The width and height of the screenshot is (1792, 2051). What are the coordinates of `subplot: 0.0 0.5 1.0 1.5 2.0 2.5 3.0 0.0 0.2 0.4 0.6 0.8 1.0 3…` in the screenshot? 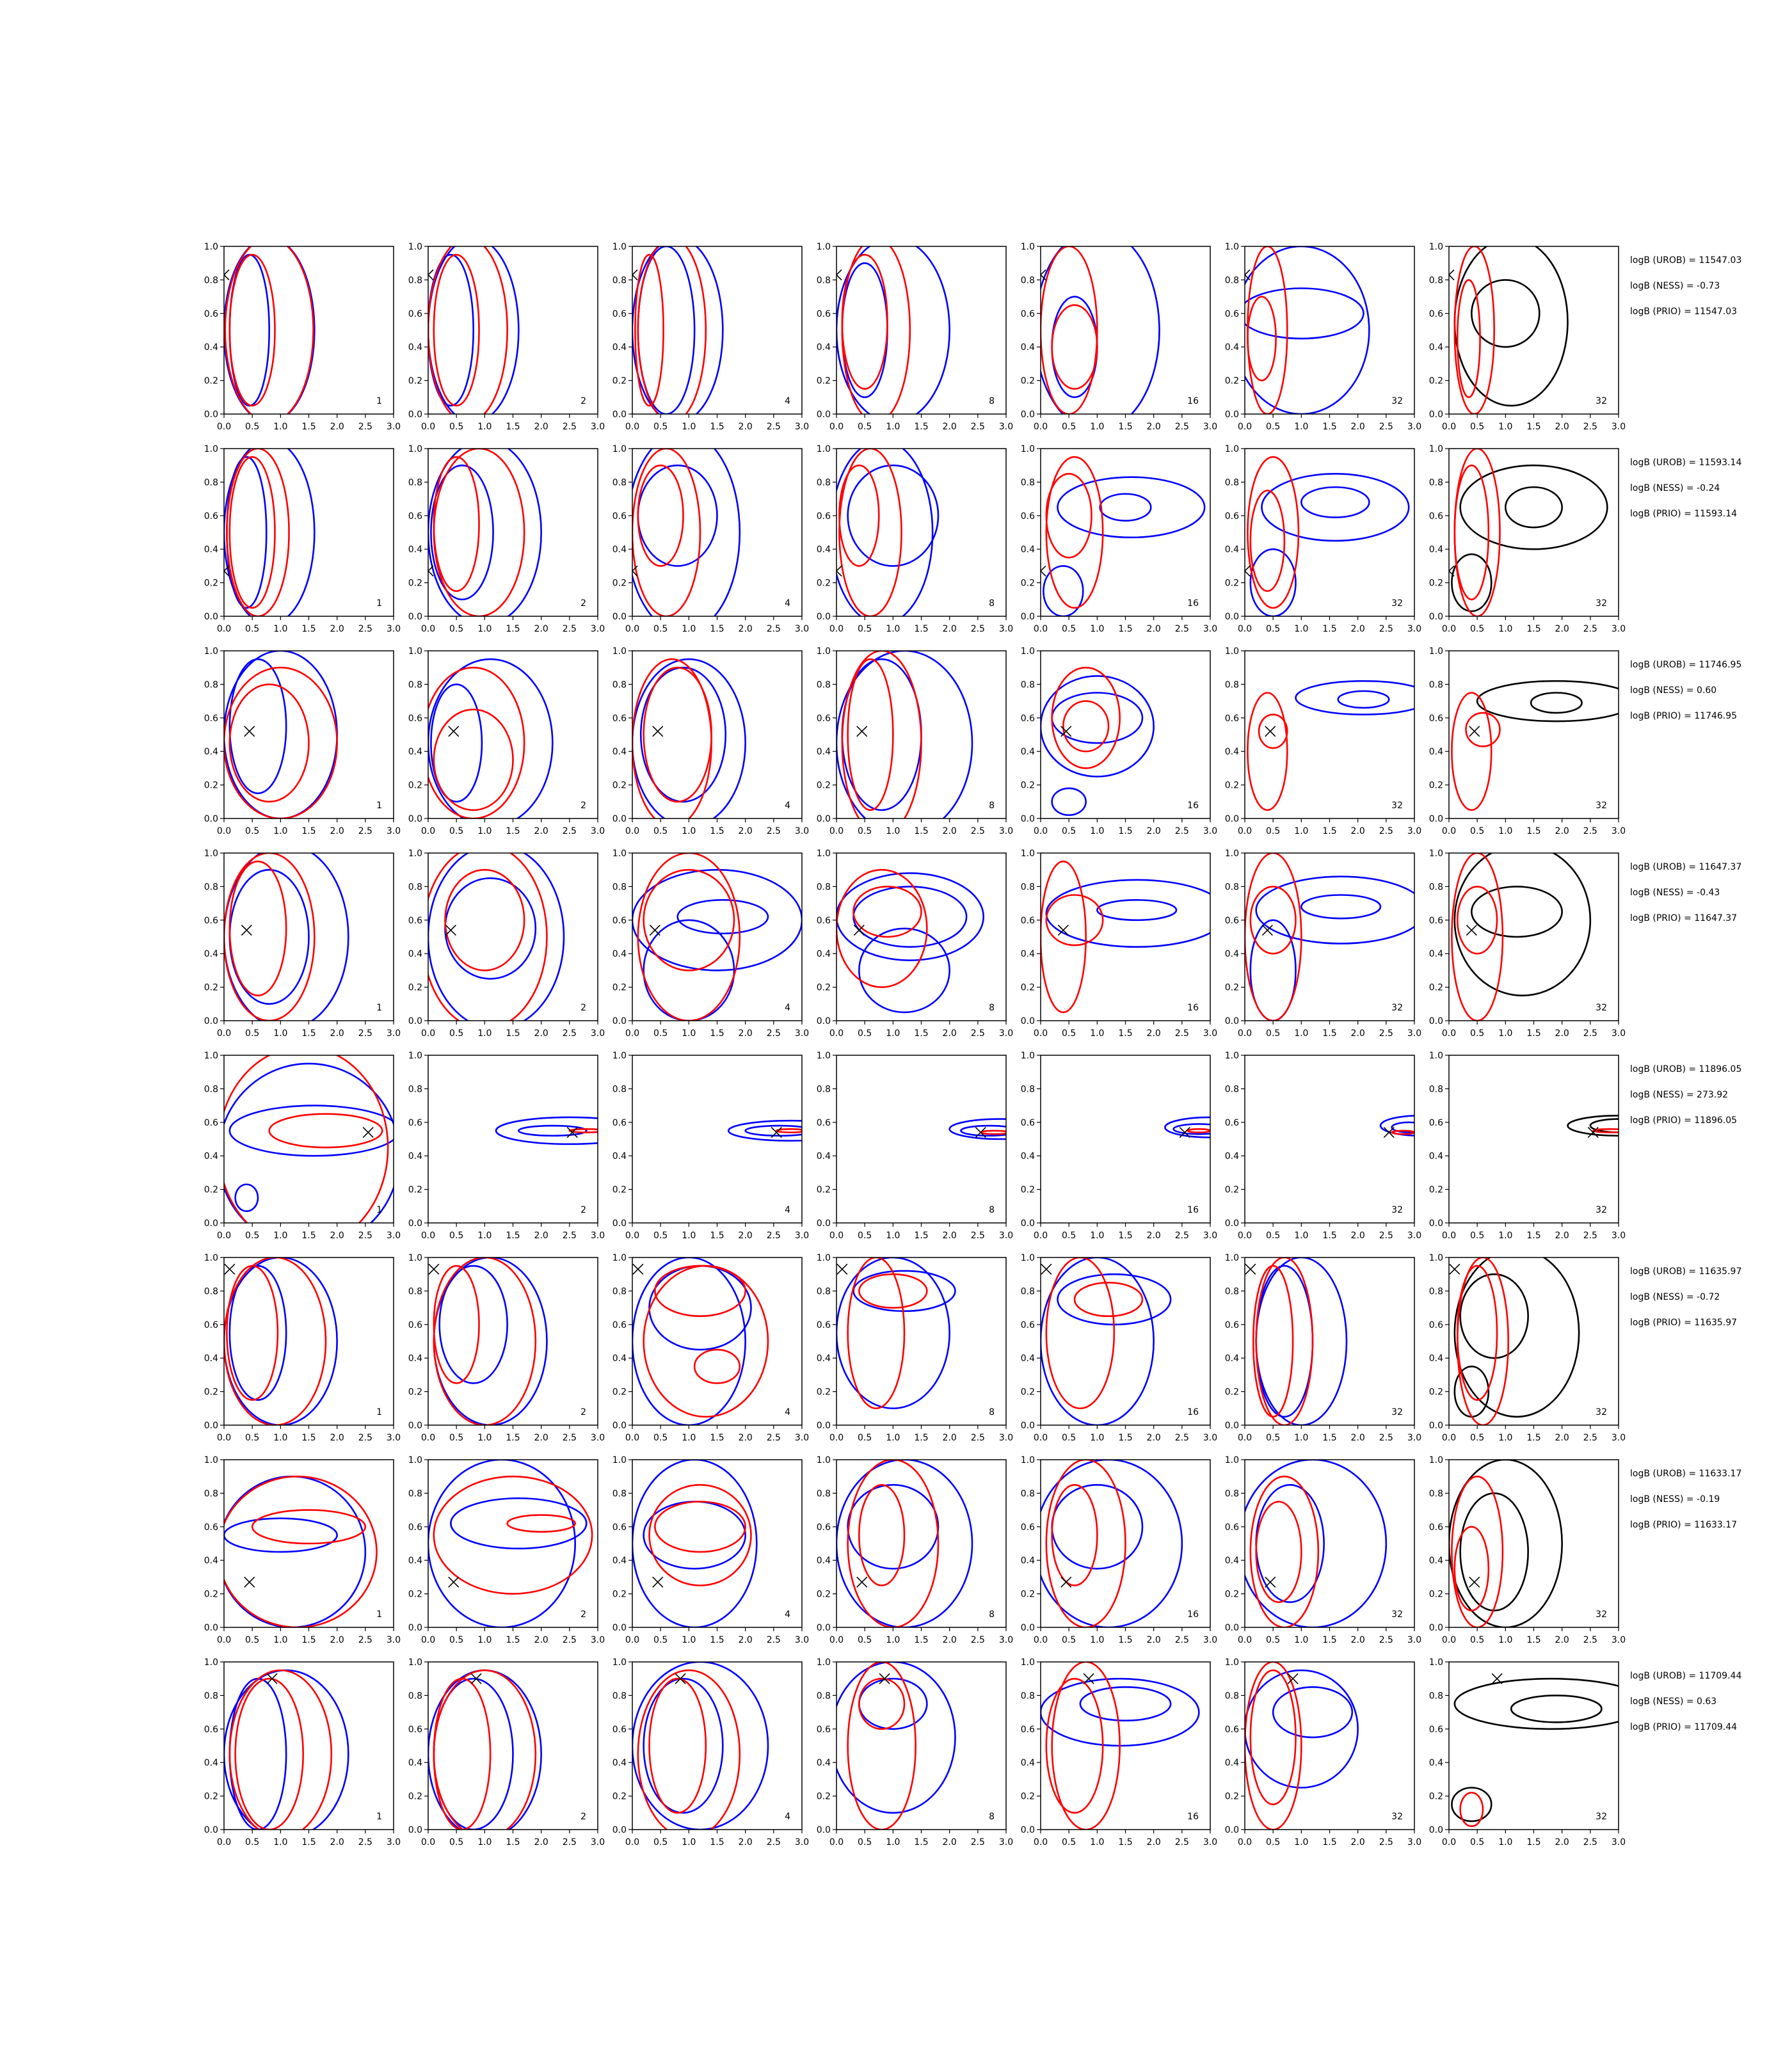 It's located at (1323, 1348).